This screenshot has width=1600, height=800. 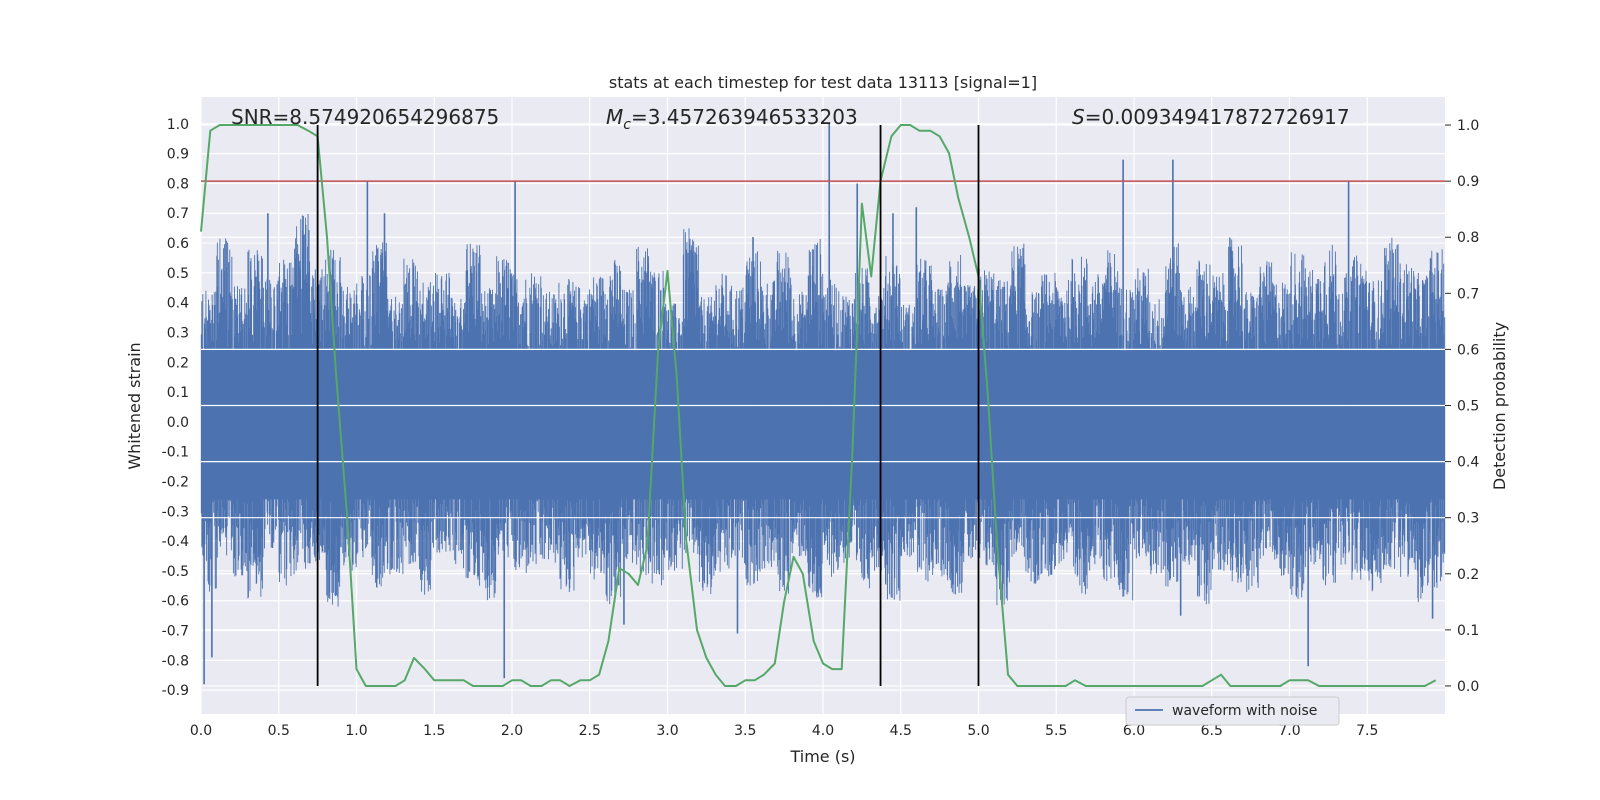 I want to click on y-left-tick-label: -0.2, so click(x=175, y=483).